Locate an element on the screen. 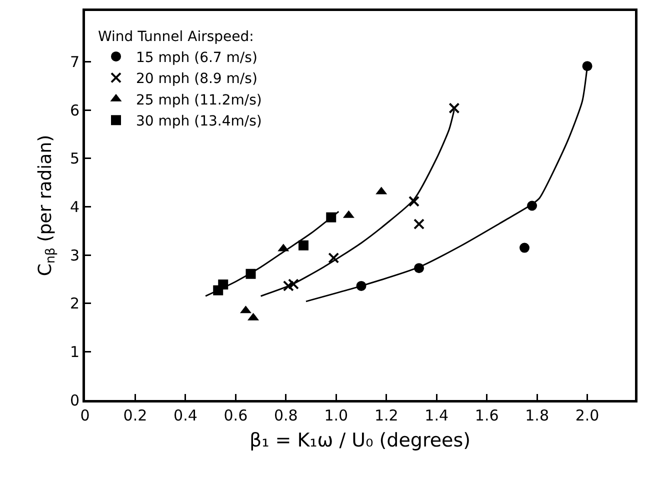 Image resolution: width=646 pixels, height=488 pixels. y-tick-label: 4 is located at coordinates (75, 207).